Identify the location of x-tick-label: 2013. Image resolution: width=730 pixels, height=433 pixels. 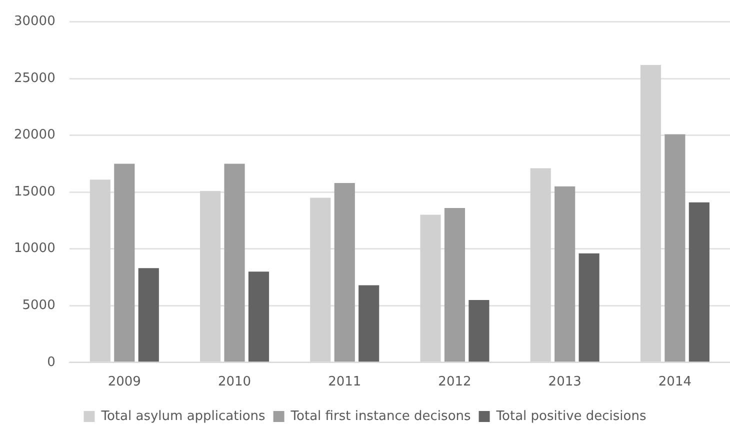
(565, 382).